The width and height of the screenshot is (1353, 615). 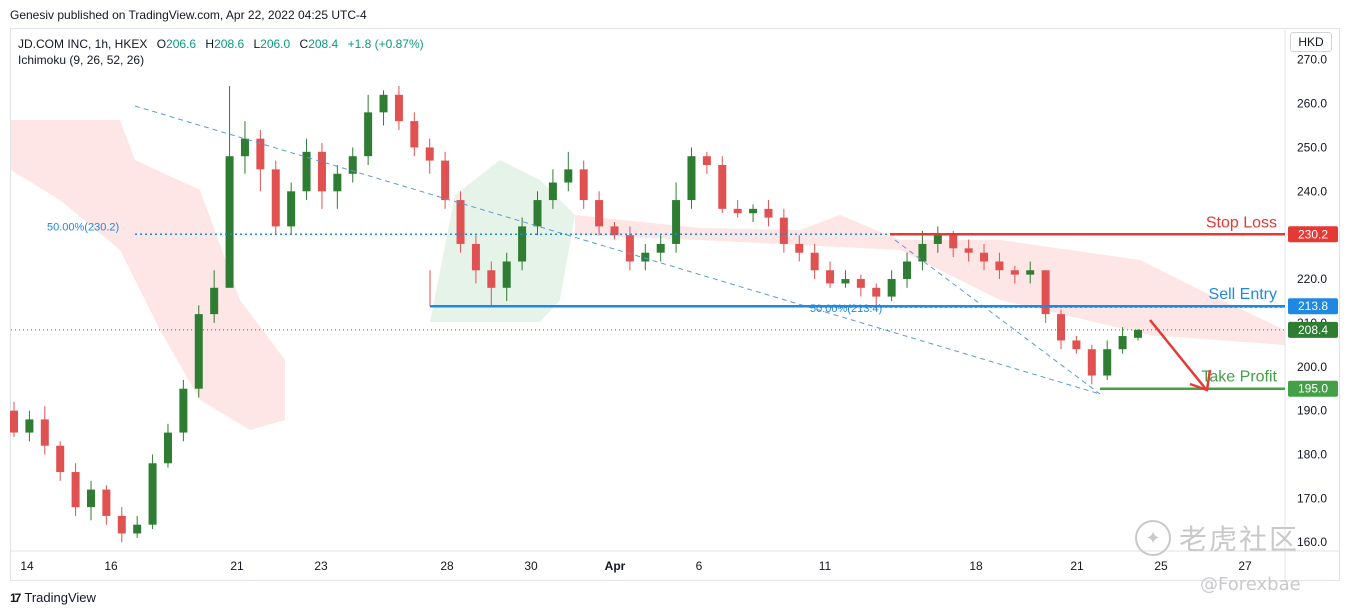 What do you see at coordinates (323, 44) in the screenshot?
I see `close-value: 208.4` at bounding box center [323, 44].